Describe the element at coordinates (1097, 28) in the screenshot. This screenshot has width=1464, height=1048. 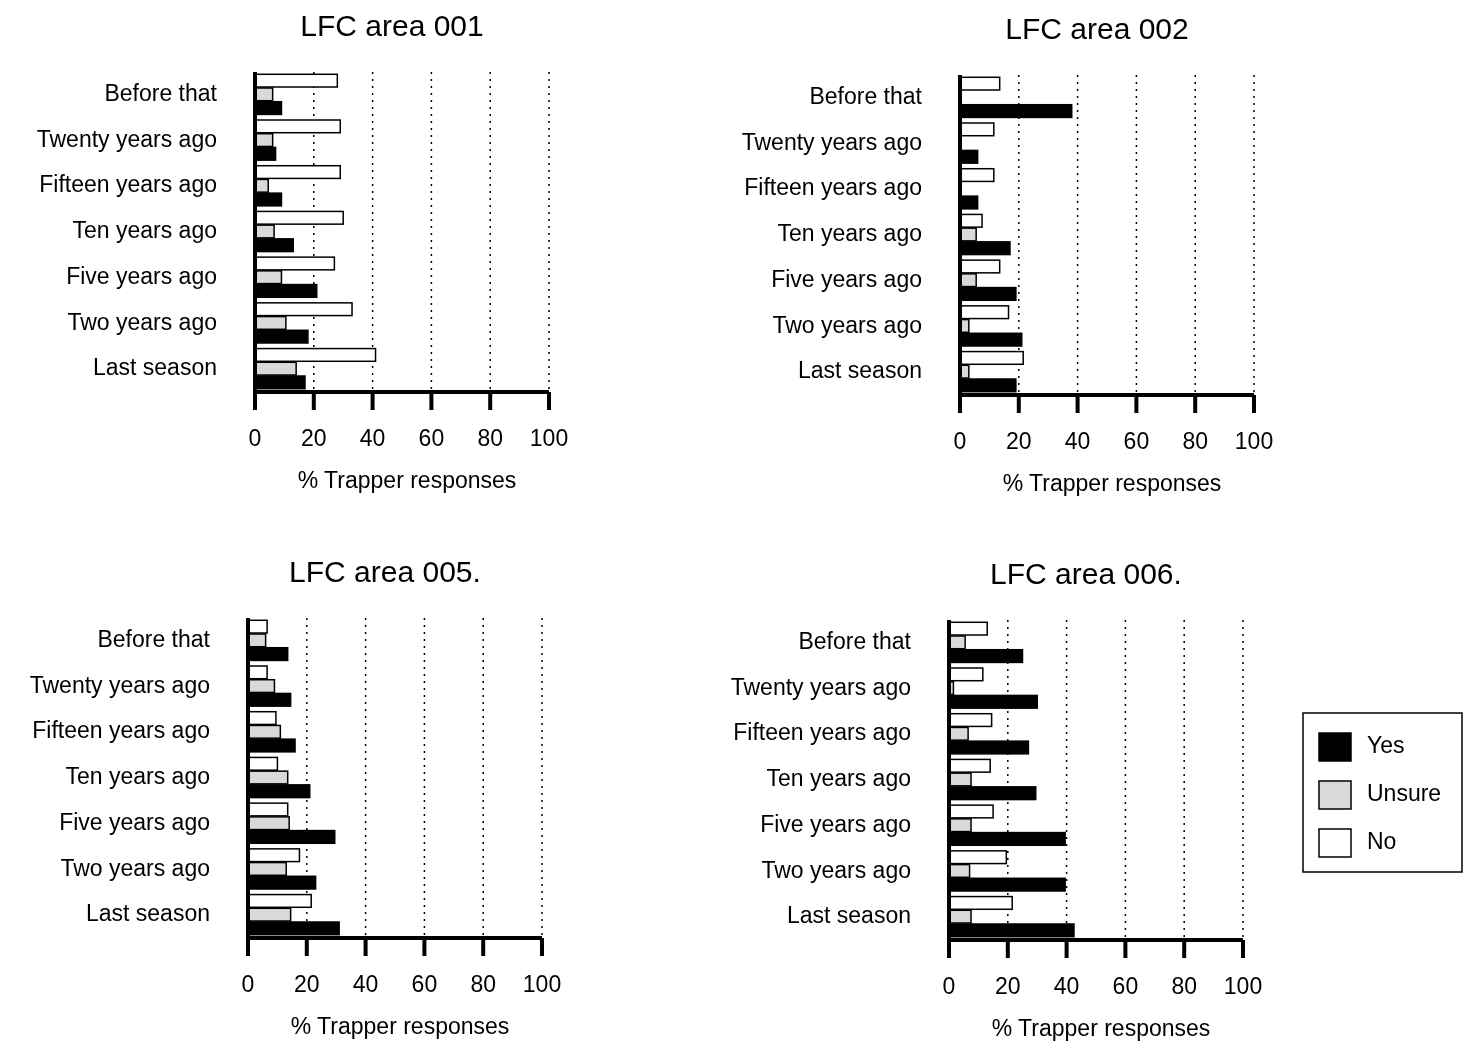
I see `chart-title: LFC area 002` at that location.